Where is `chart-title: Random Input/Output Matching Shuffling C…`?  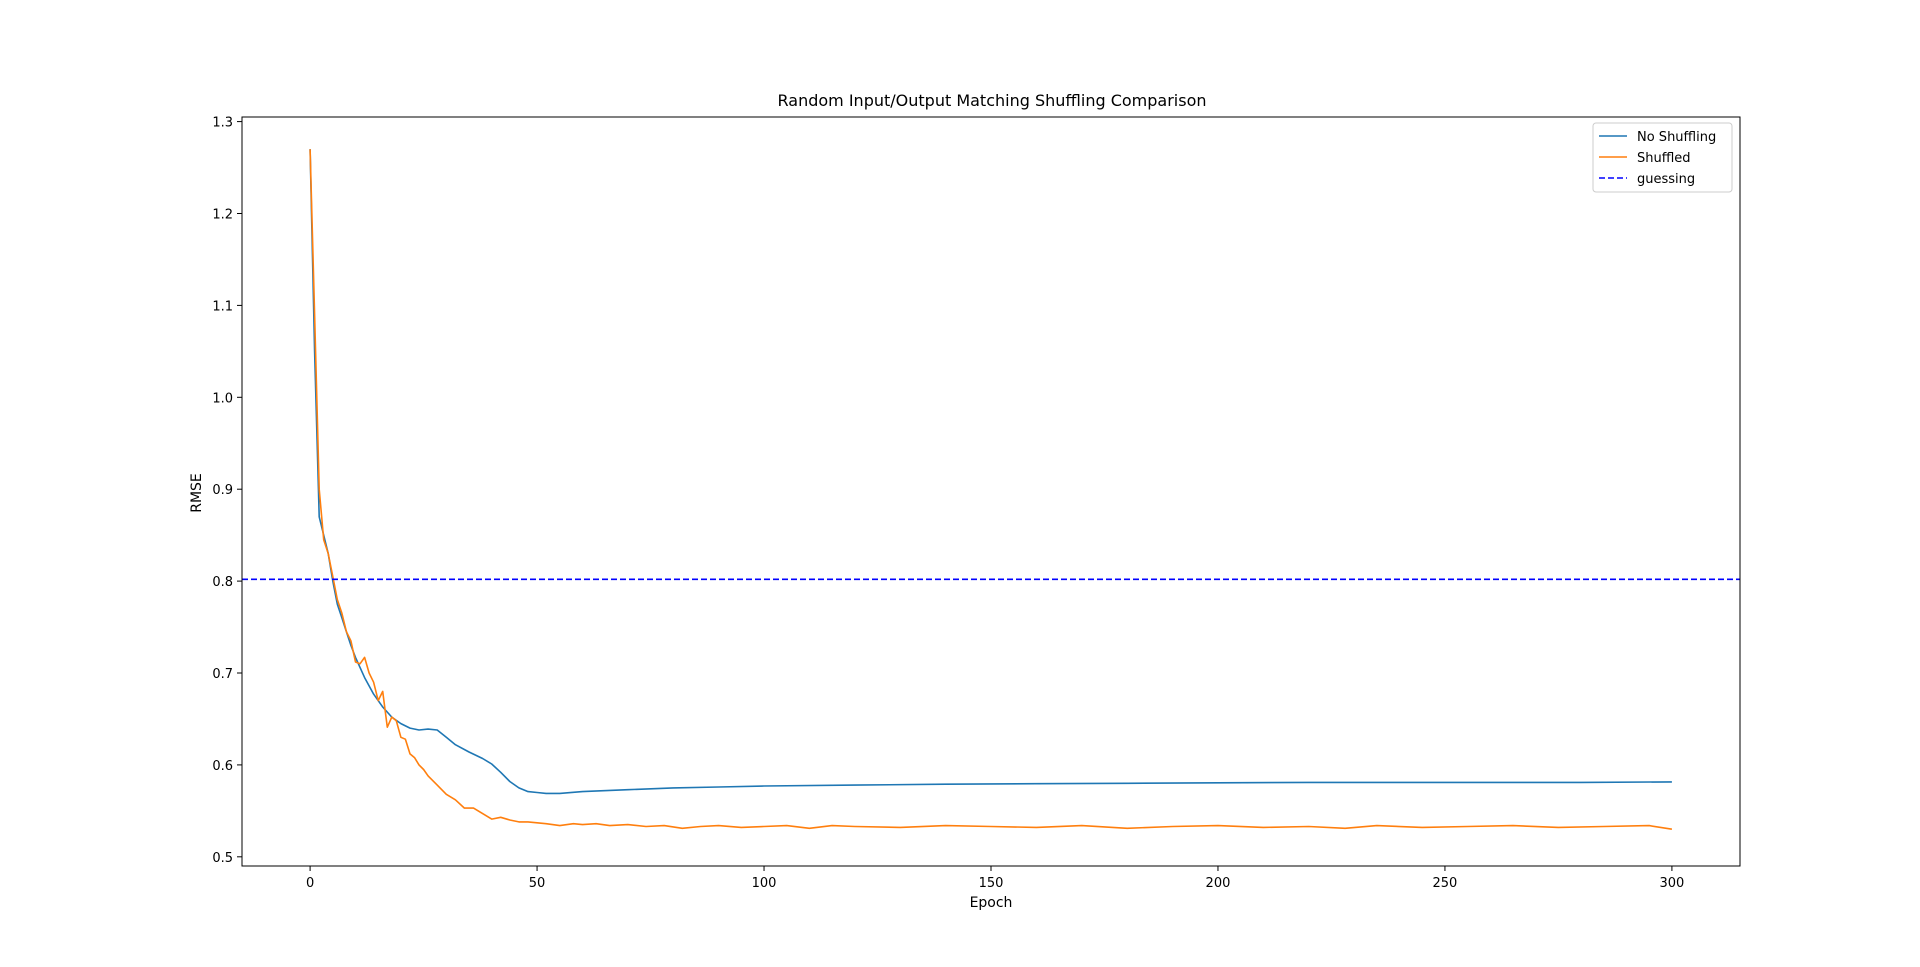
chart-title: Random Input/Output Matching Shuffling C… is located at coordinates (992, 100).